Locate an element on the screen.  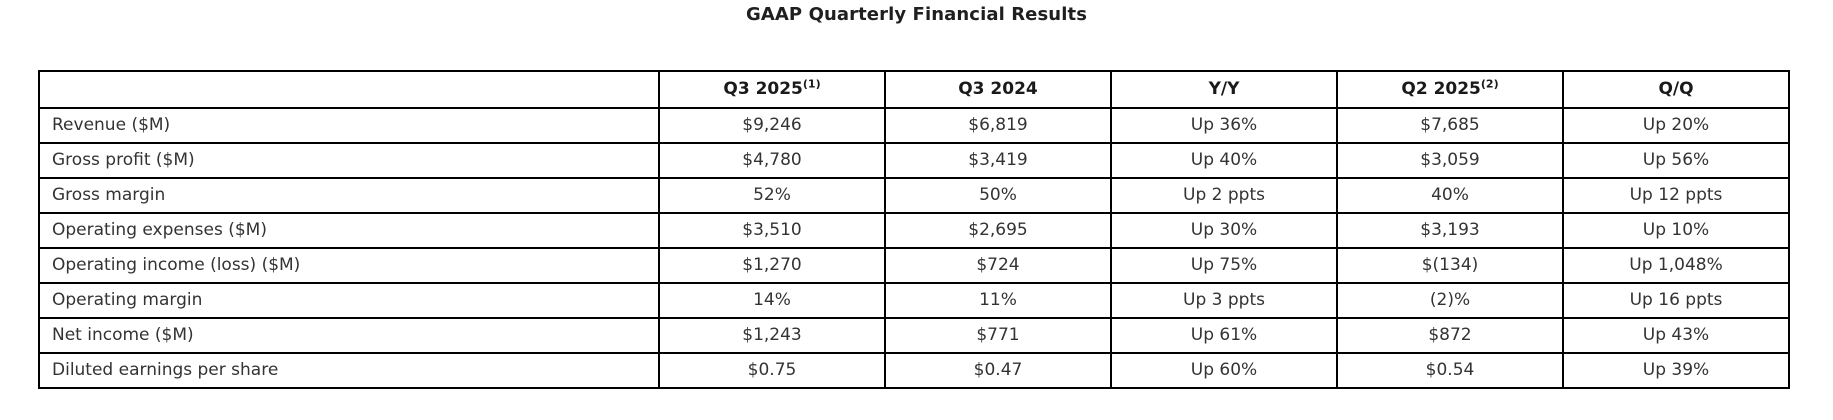
header-row: Q3 2025(1) Q3 2024 Y/Y Q2 2025(2) Q/Q is located at coordinates (914, 89).